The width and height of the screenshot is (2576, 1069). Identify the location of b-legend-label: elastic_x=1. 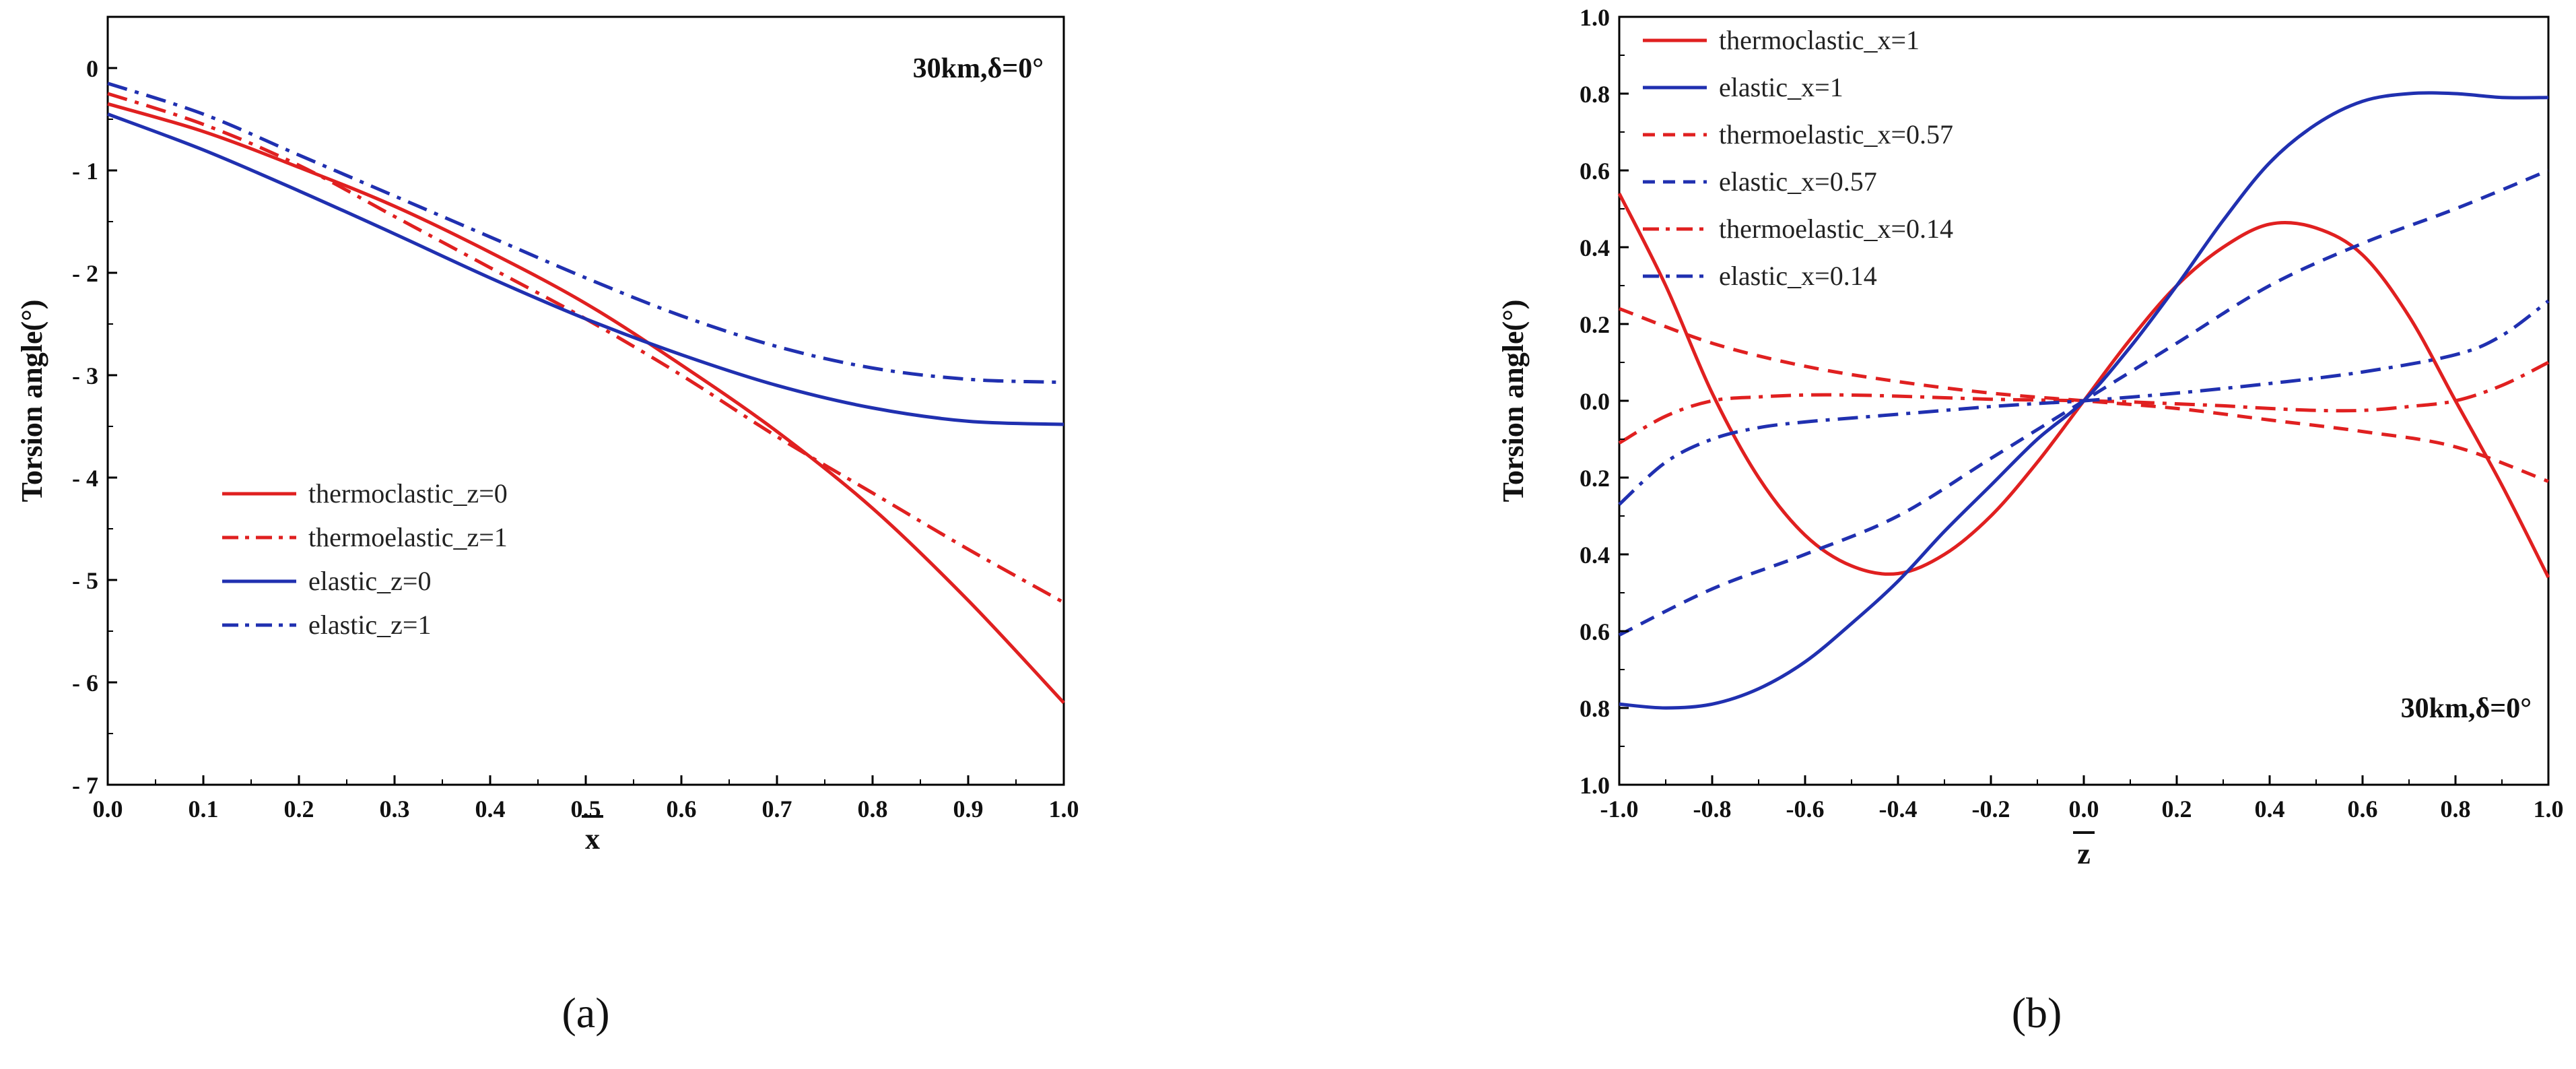
(1781, 87).